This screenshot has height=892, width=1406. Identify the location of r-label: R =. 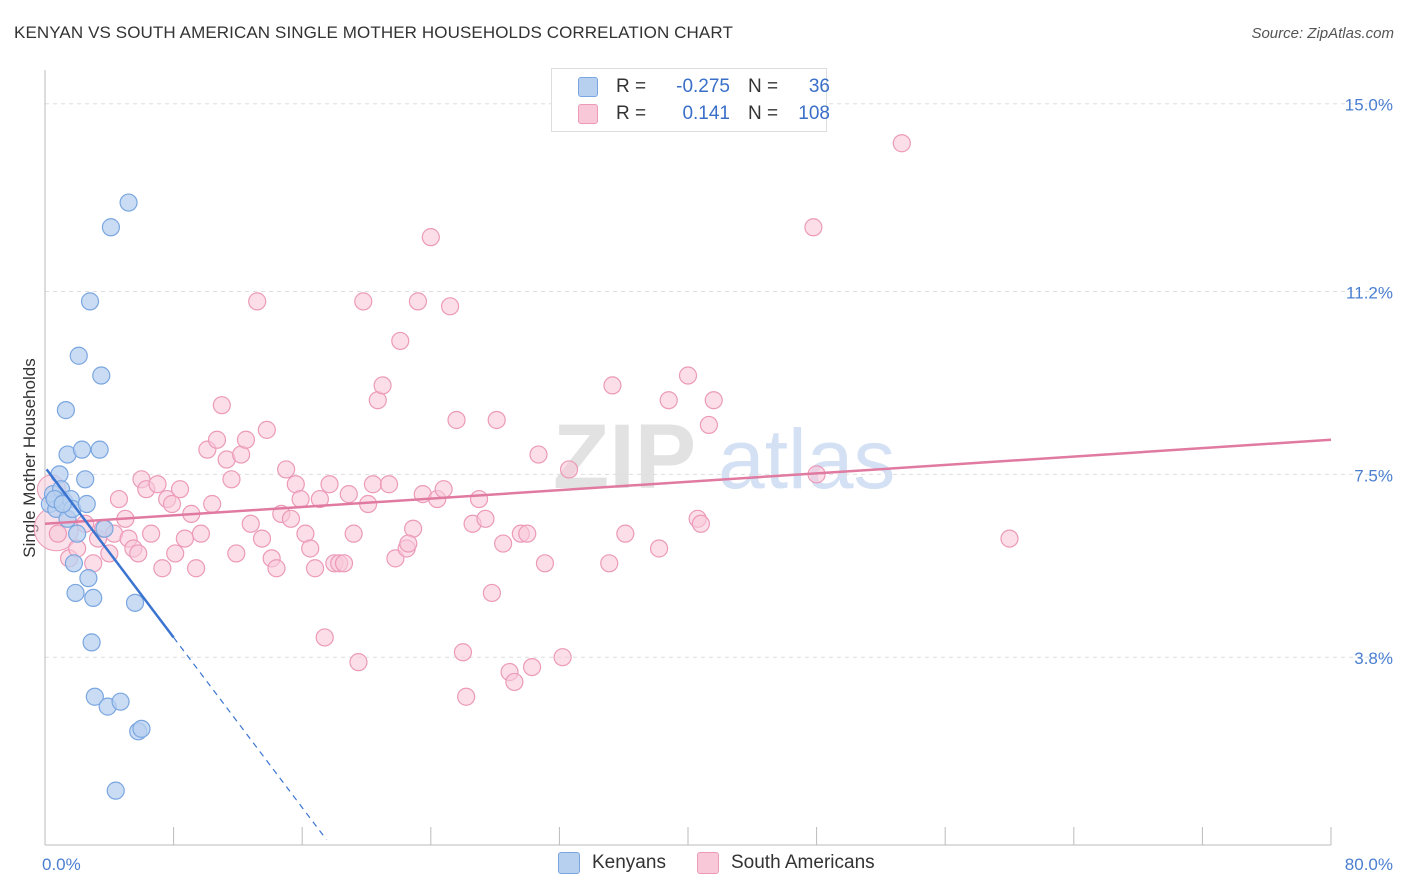
(631, 86).